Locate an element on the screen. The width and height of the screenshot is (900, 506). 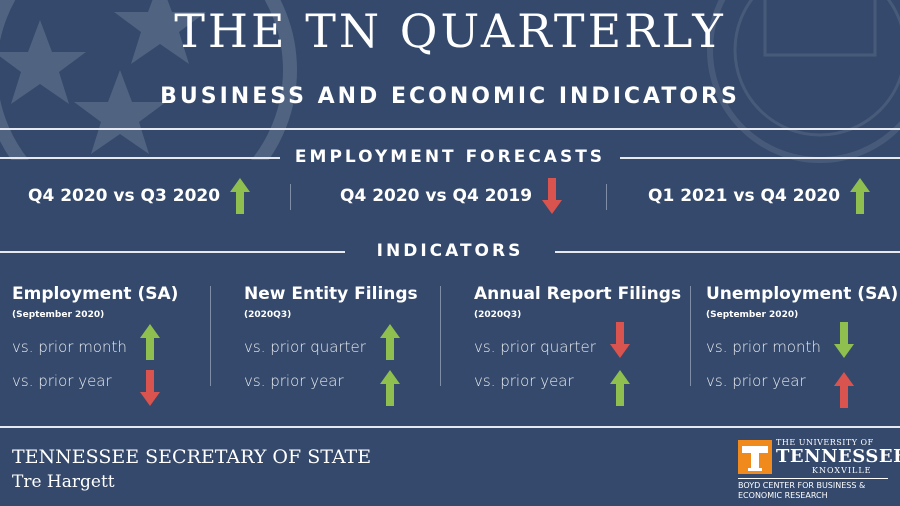
forecast-item: Q4 2020 vs Q4 2019 is located at coordinates (451, 196).